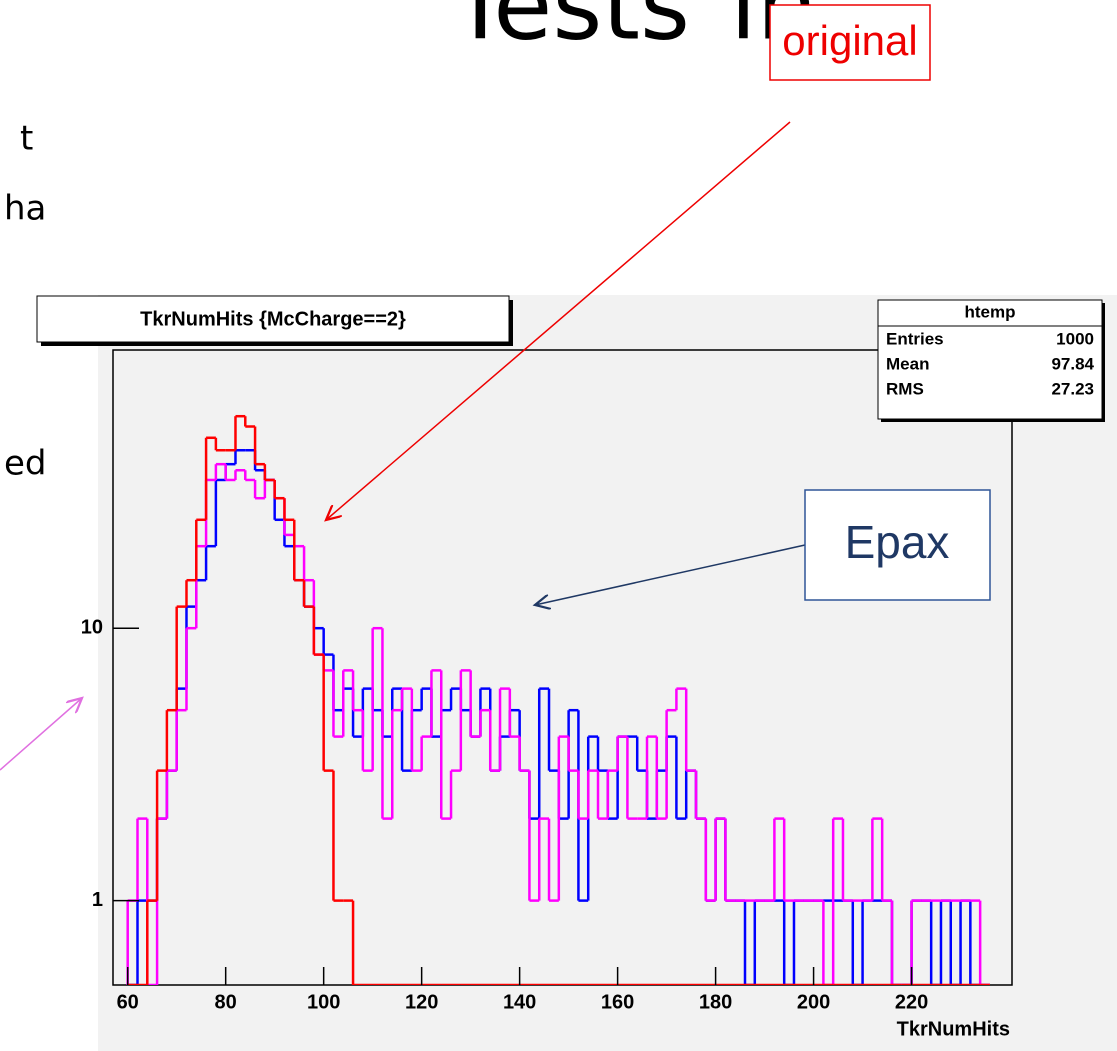  Describe the element at coordinates (1072, 363) in the screenshot. I see `stats-value: 97.84` at that location.